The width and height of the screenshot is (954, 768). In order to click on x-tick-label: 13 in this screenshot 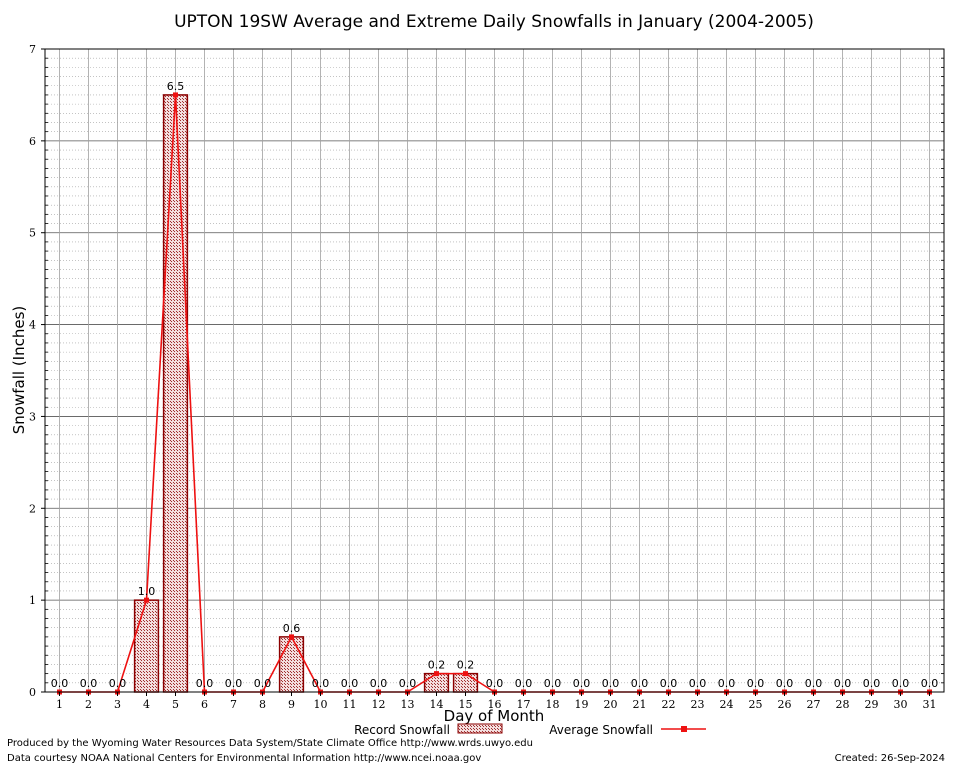, I will do `click(408, 704)`.